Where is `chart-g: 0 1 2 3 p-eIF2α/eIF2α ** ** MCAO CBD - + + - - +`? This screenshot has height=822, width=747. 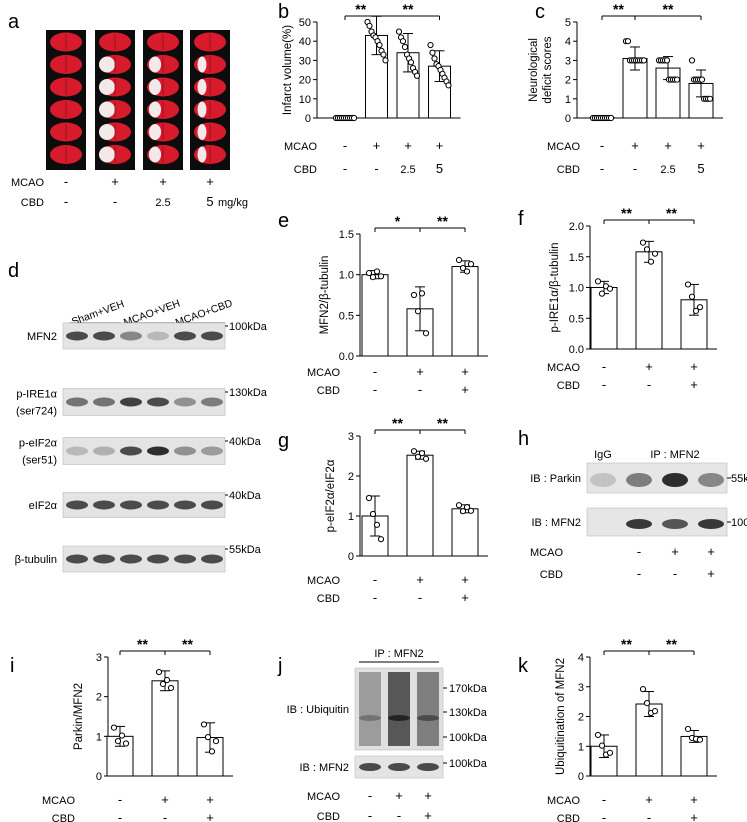 chart-g: 0 1 2 3 p-eIF2α/eIF2α ** ** MCAO CBD - + + - - + is located at coordinates (397, 510).